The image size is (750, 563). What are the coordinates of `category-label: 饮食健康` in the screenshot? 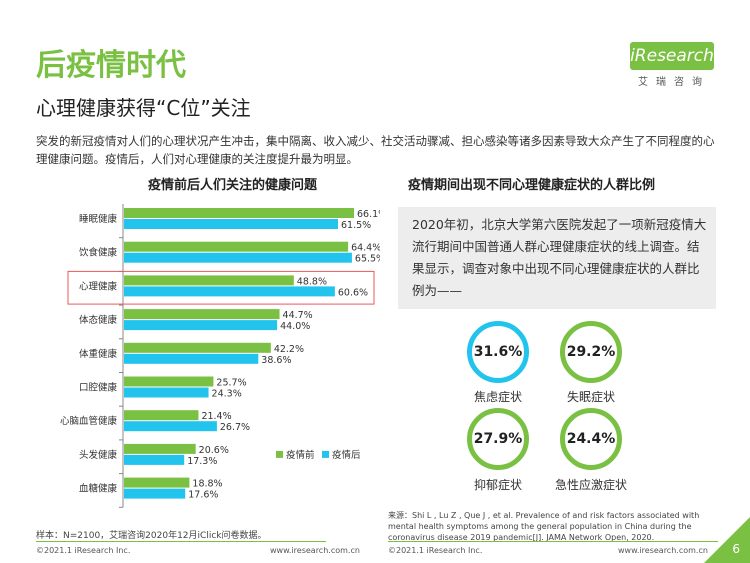 It's located at (98, 253).